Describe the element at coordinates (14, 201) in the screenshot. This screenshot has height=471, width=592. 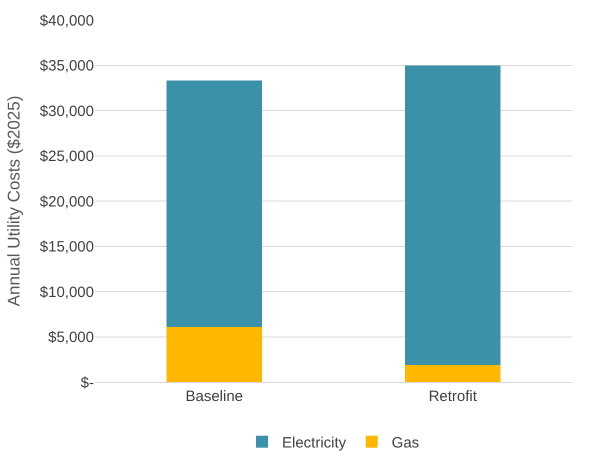
I see `y-axis-title: Annual Utility Costs ($2025)` at that location.